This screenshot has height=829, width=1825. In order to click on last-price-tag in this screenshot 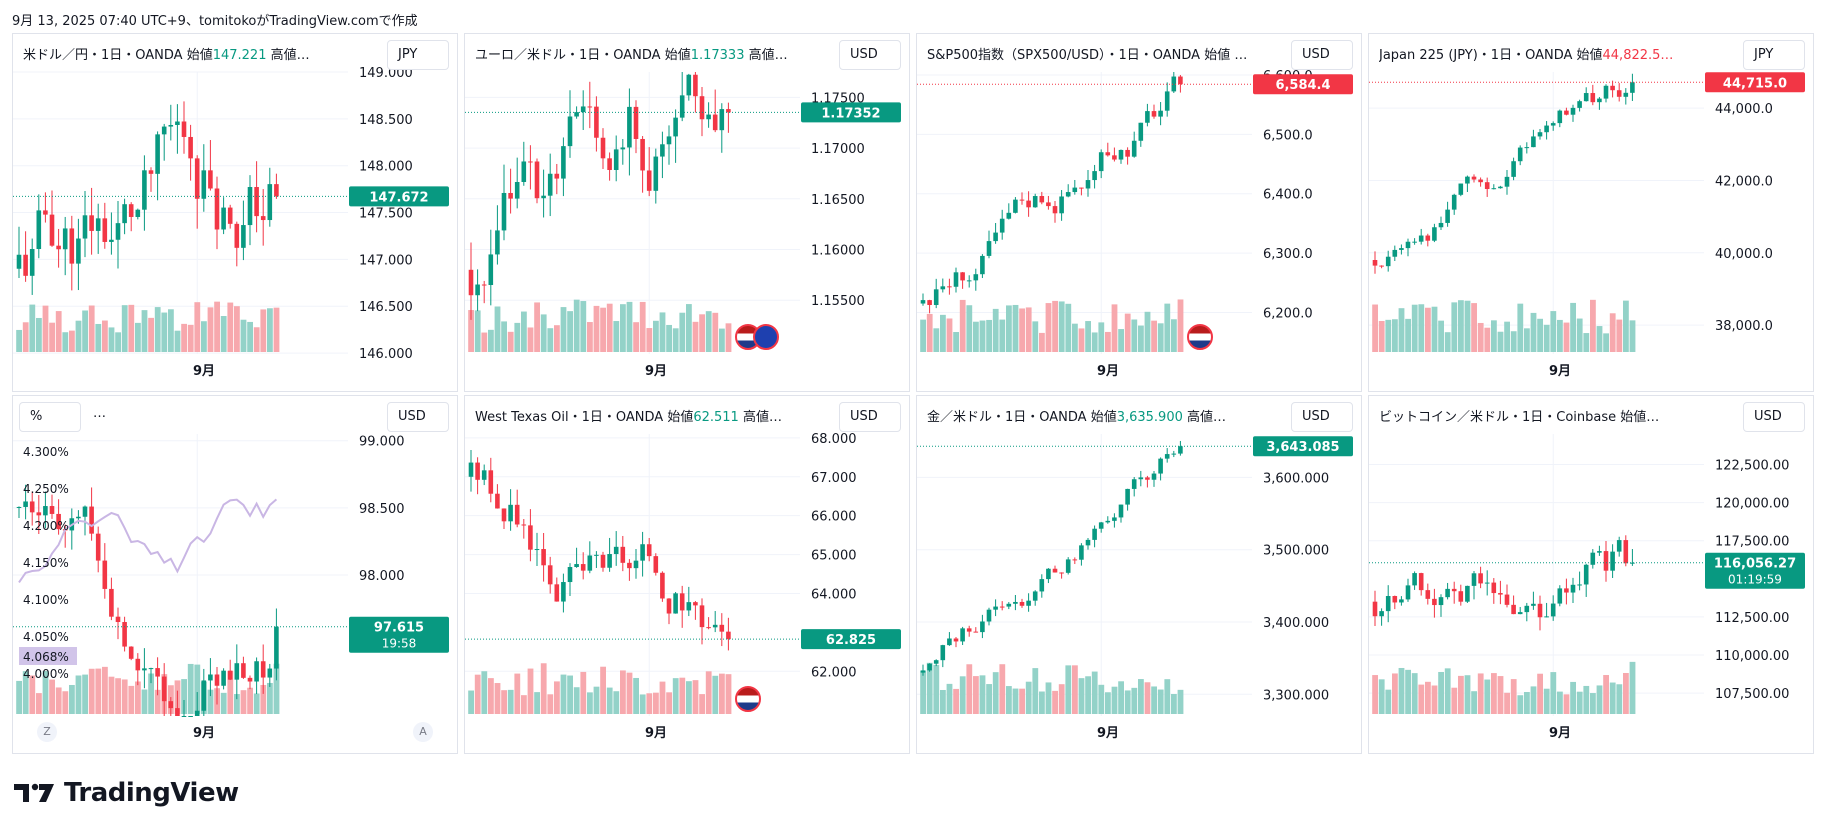, I will do `click(1755, 570)`.